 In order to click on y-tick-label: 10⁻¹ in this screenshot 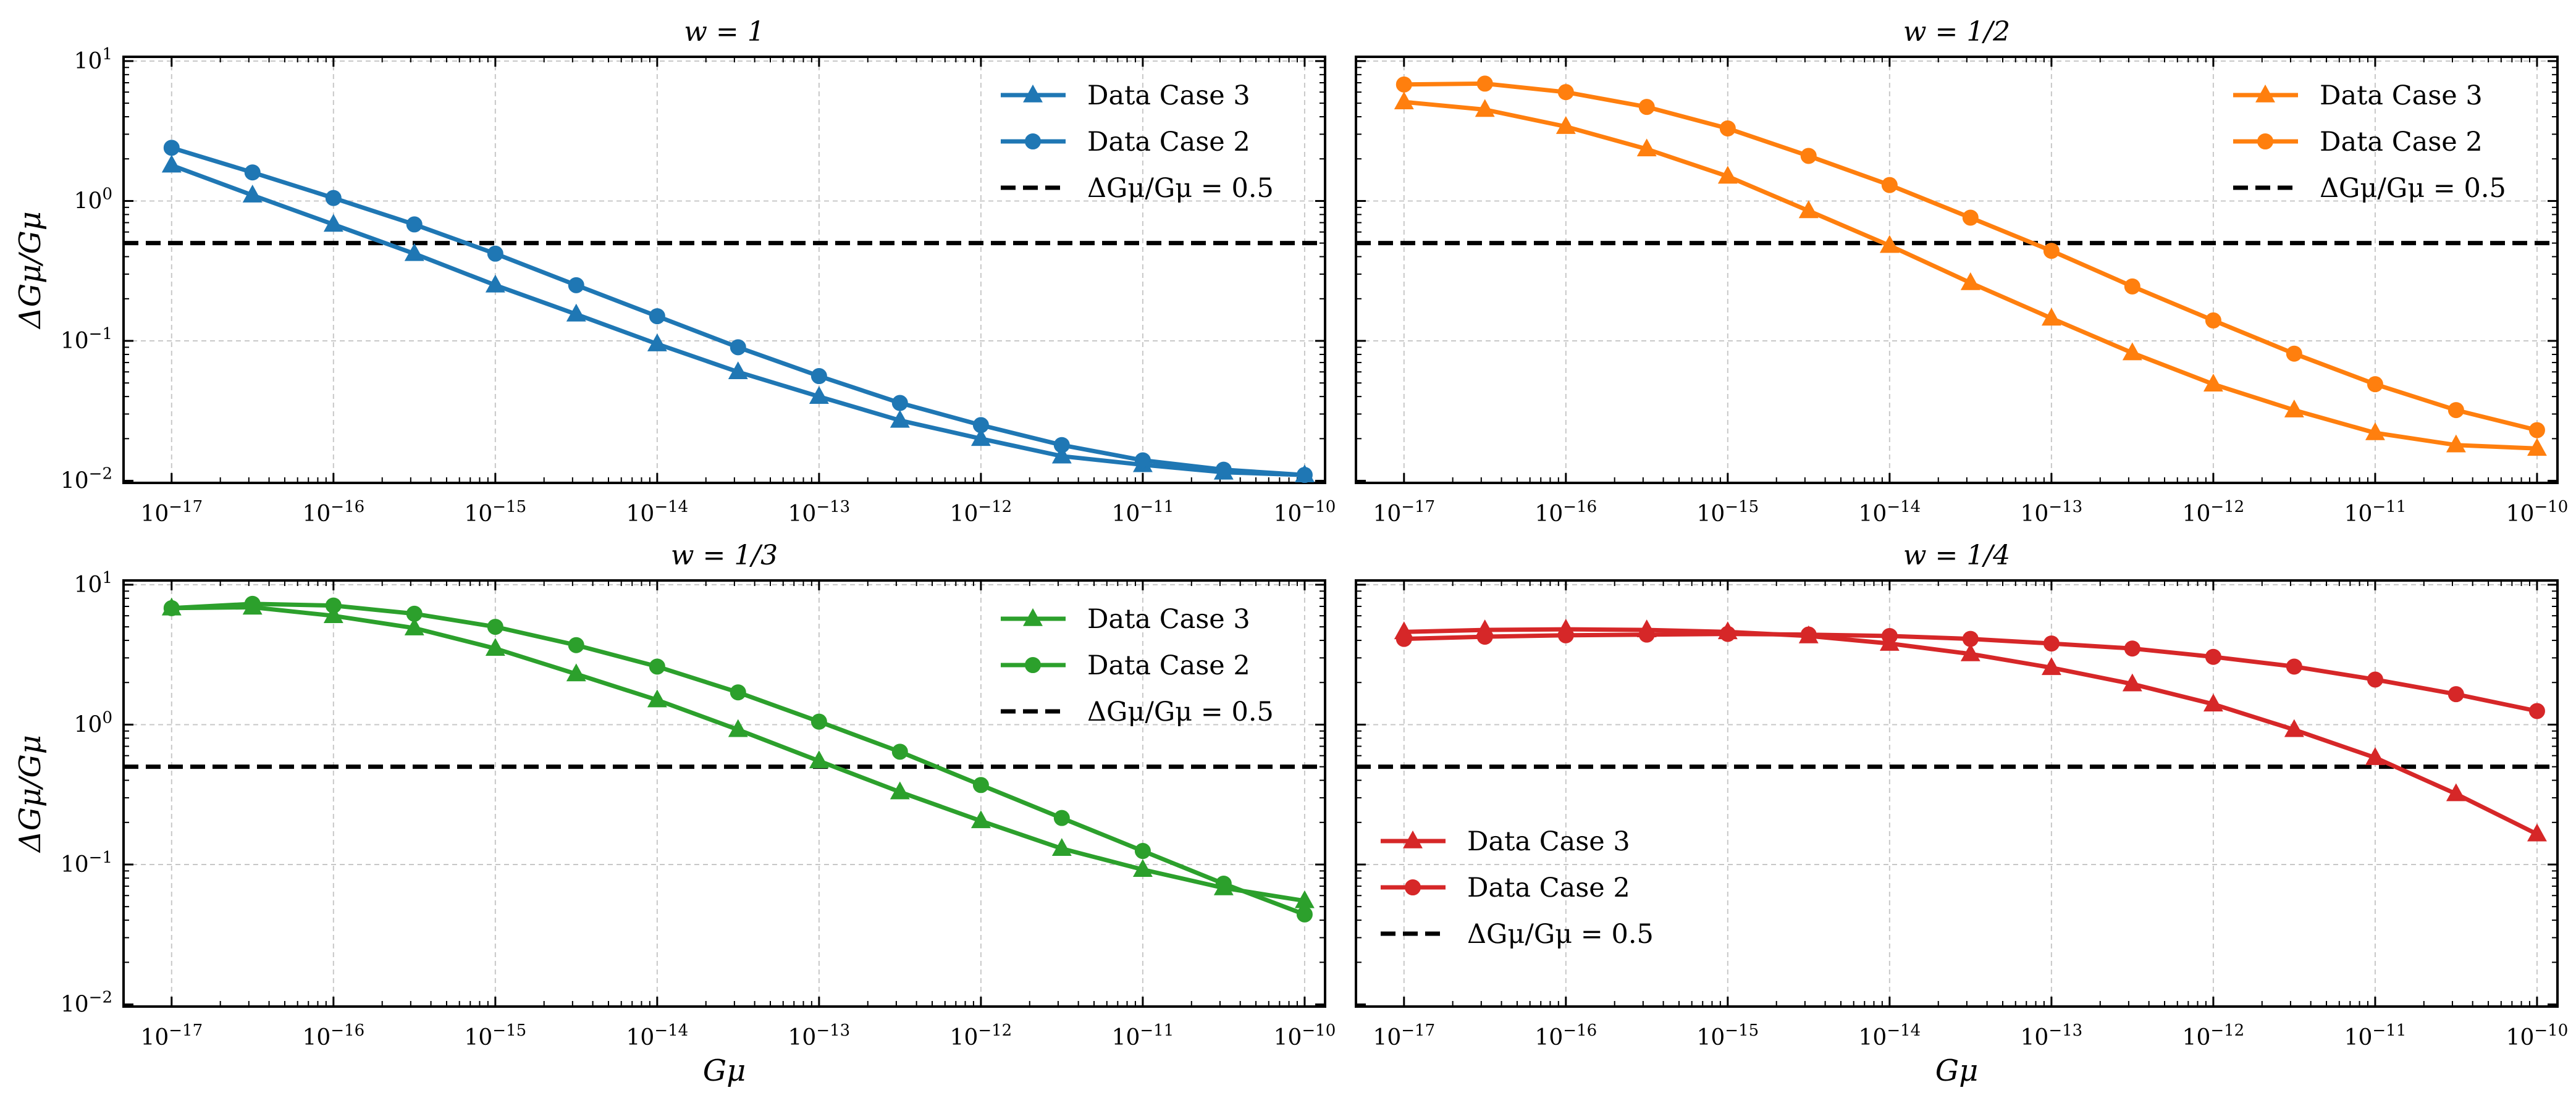, I will do `click(86, 339)`.